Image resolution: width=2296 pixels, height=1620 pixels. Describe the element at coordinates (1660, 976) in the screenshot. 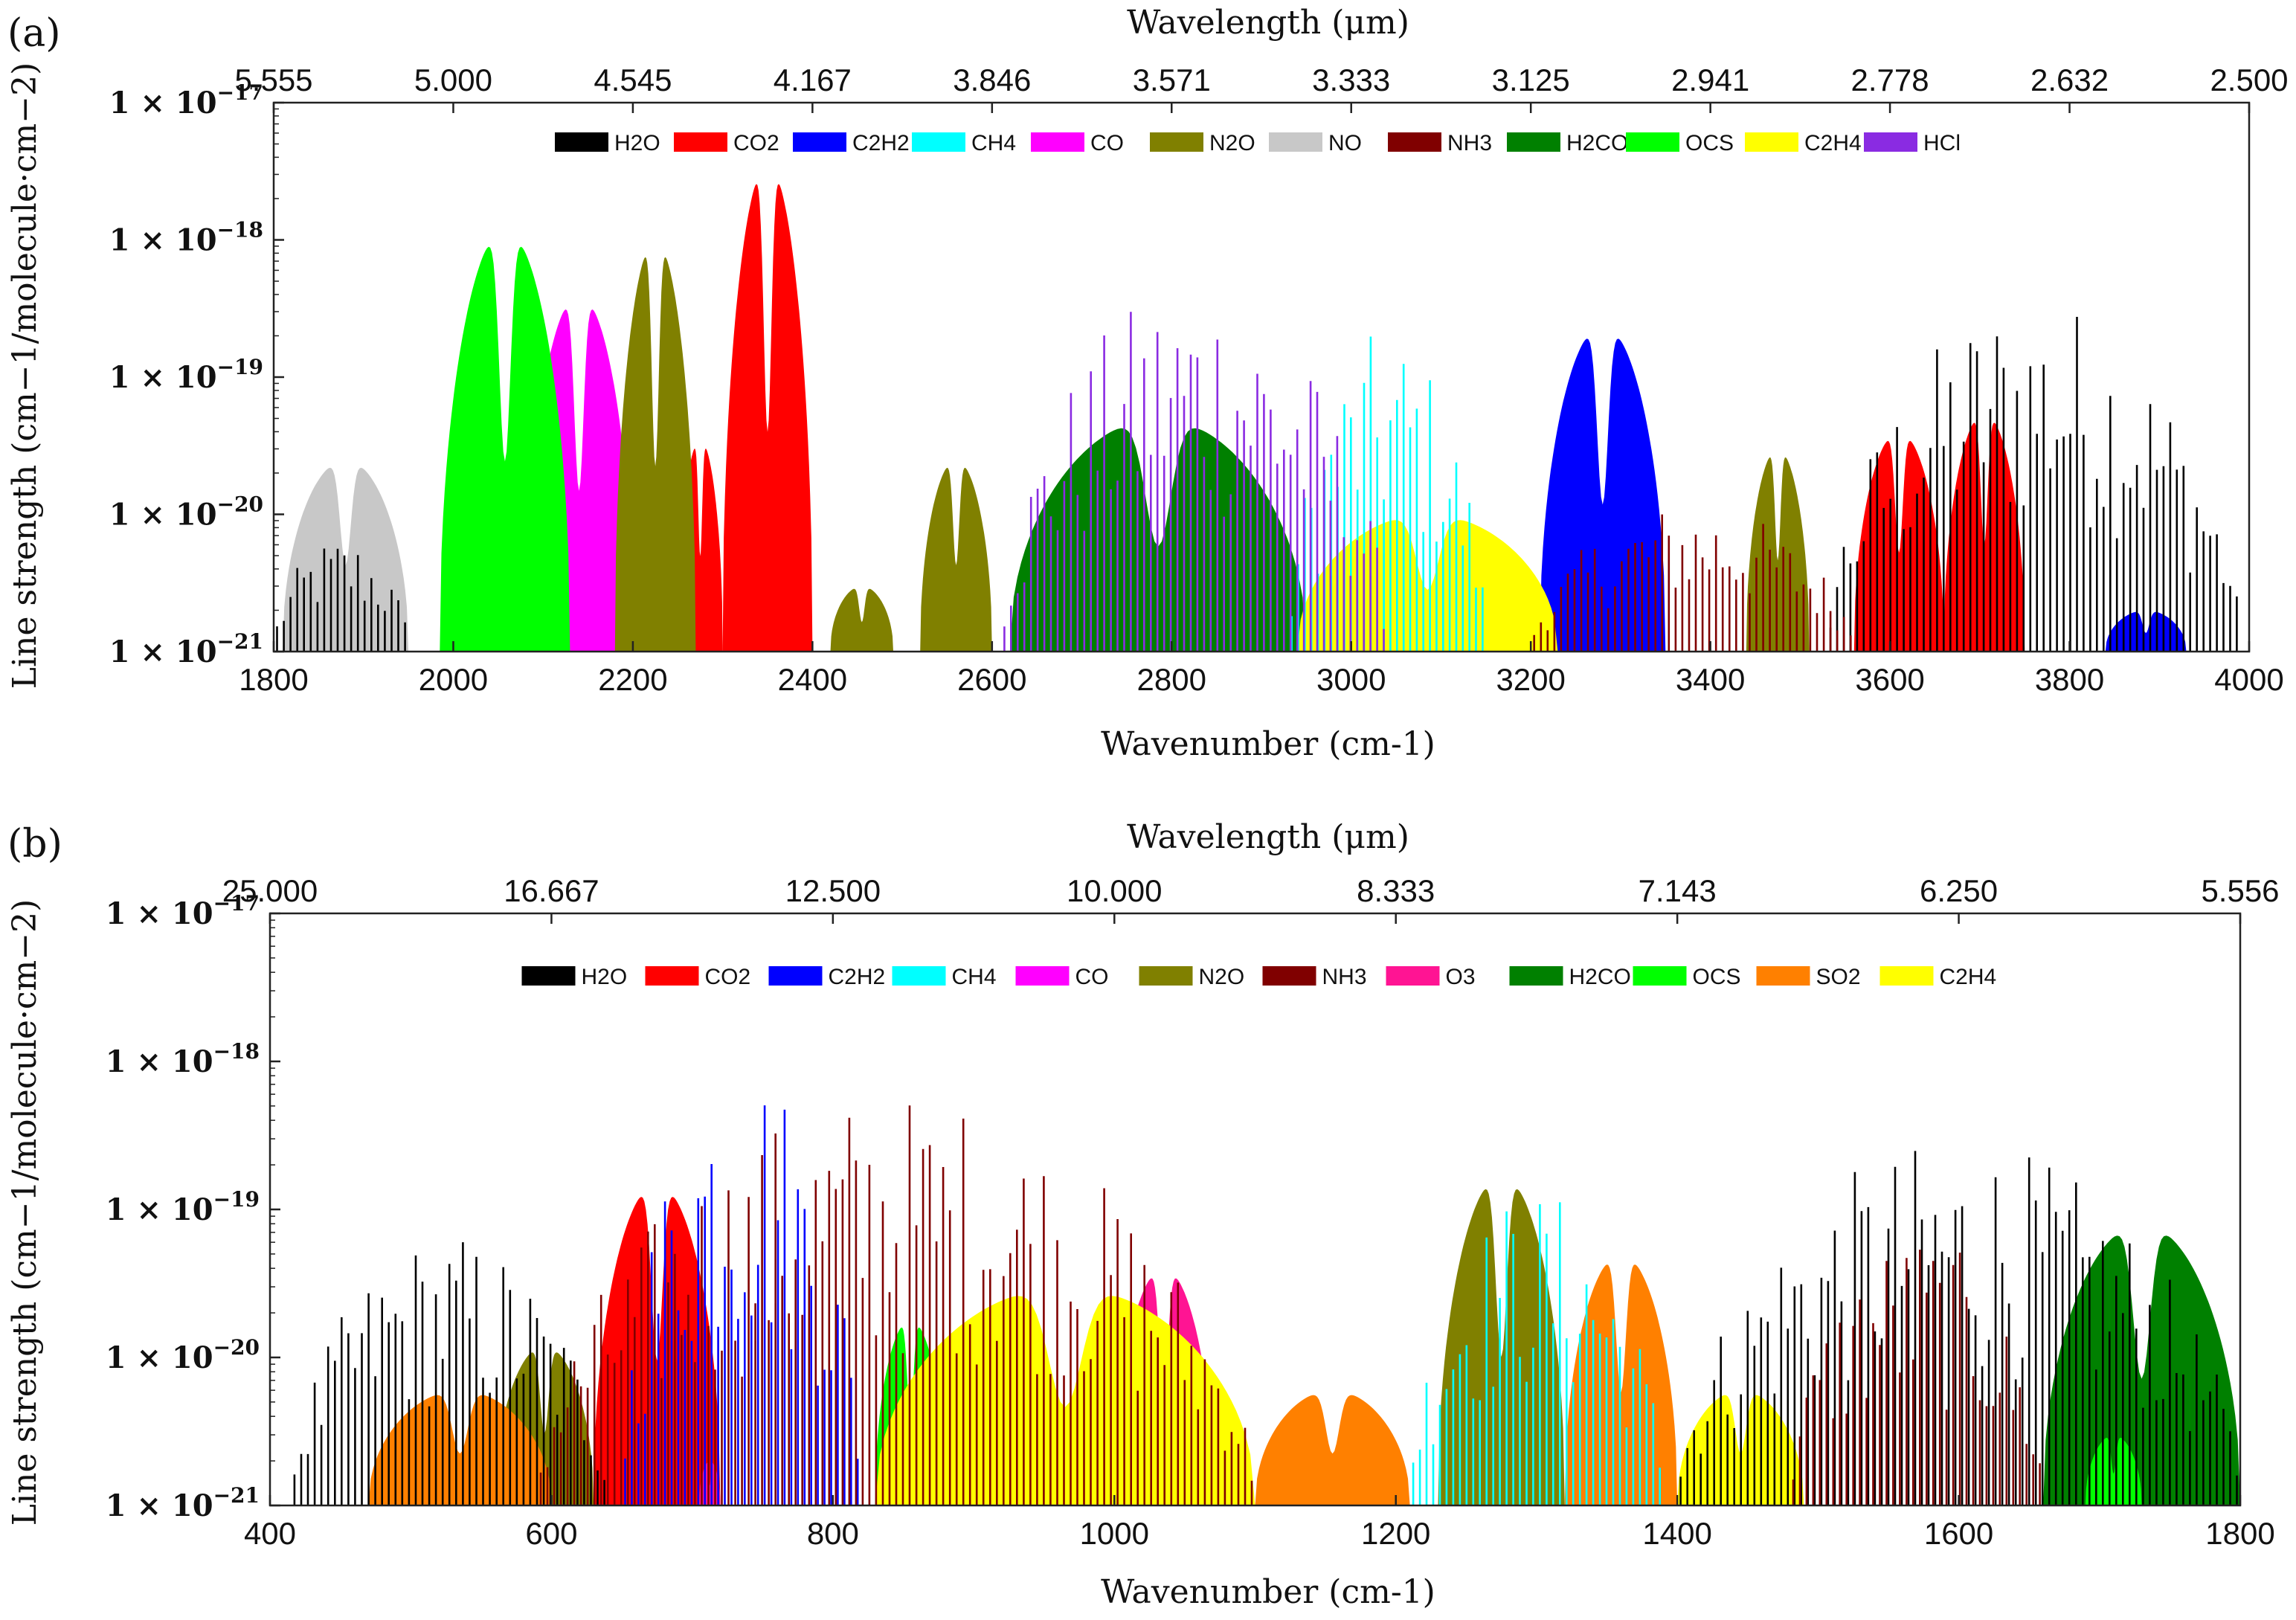

I see `legend-swatch-ocs` at that location.